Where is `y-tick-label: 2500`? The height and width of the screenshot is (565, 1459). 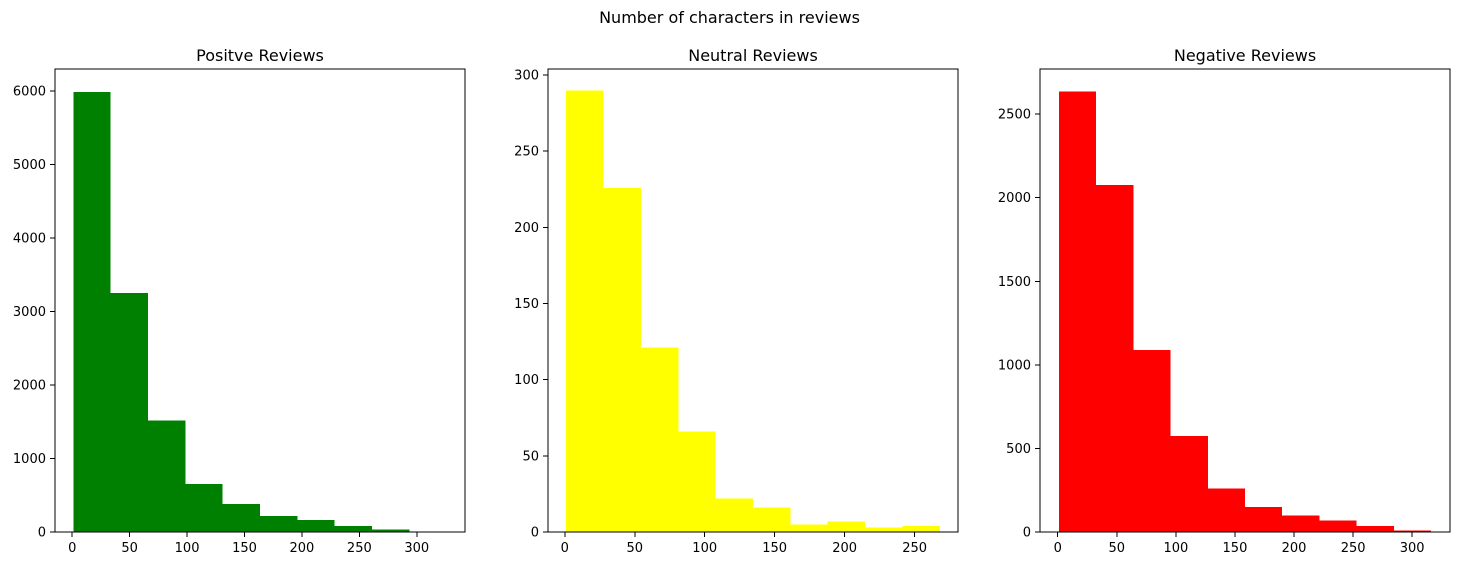
y-tick-label: 2500 is located at coordinates (1014, 115).